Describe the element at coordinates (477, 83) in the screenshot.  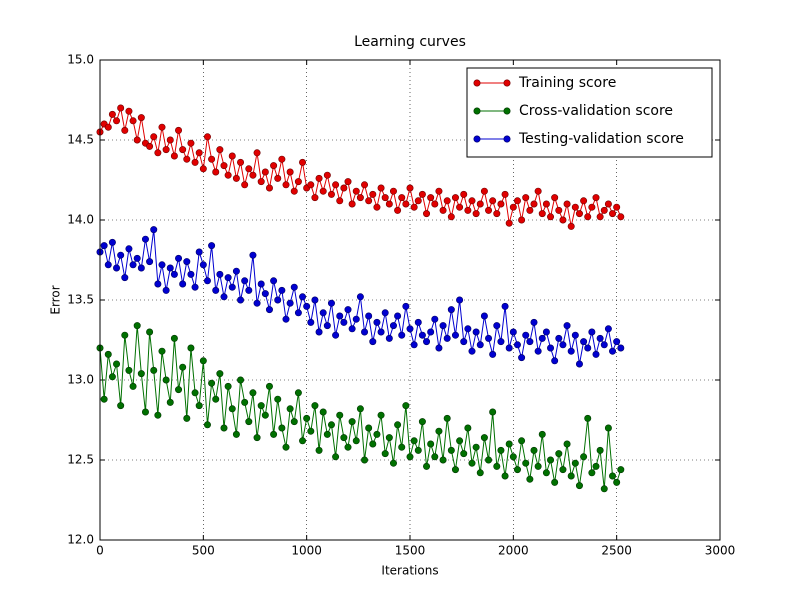
I see `legend-marker` at that location.